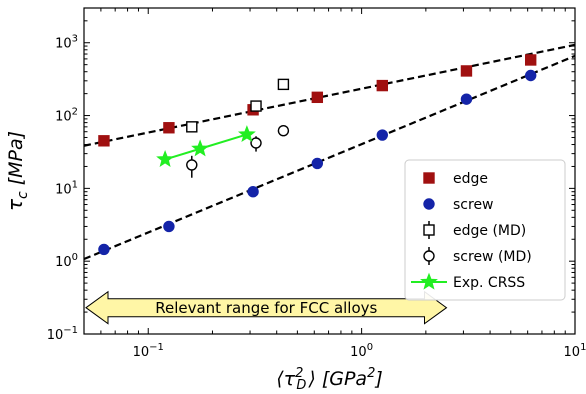  I want to click on legend-entry: screw (MD), so click(477, 256).